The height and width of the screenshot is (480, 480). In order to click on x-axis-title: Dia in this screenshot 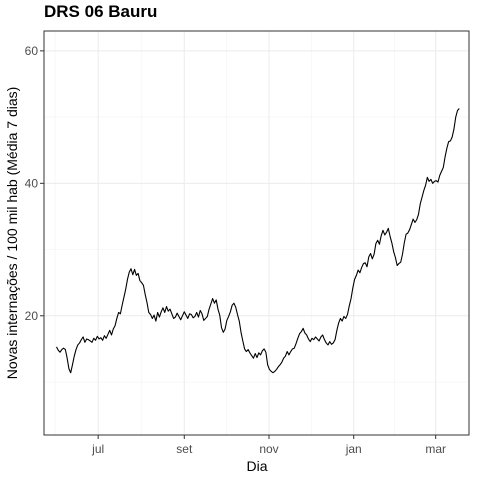, I will do `click(256, 466)`.